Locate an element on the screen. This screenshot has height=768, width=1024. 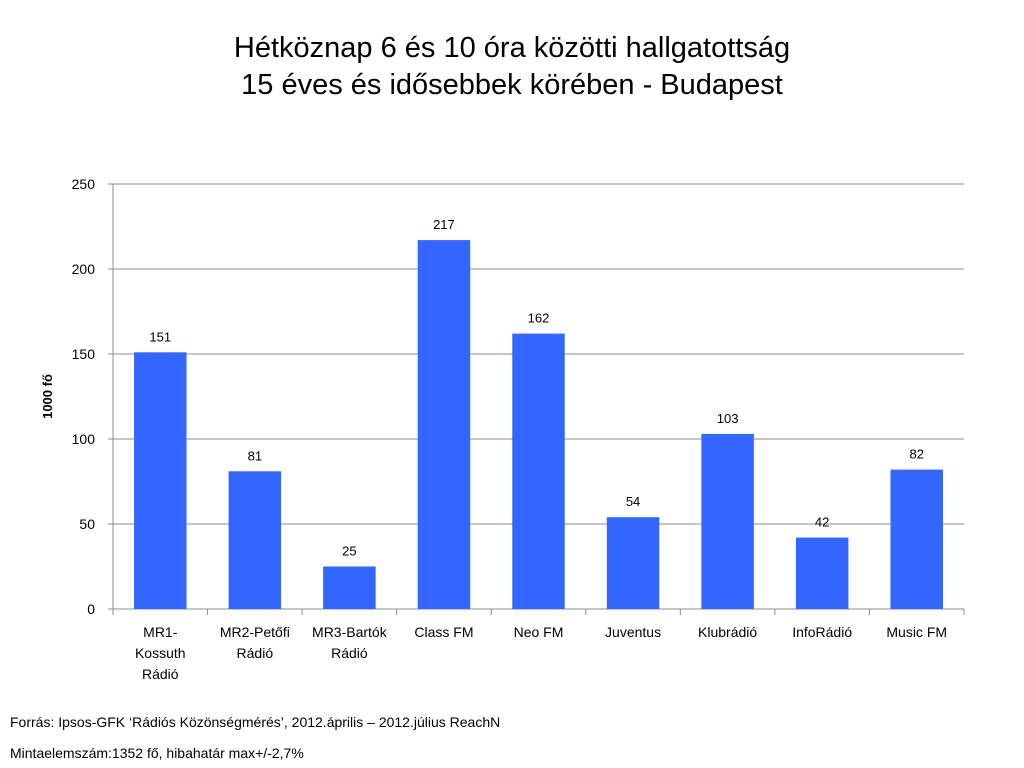
data-label: 217 is located at coordinates (444, 224).